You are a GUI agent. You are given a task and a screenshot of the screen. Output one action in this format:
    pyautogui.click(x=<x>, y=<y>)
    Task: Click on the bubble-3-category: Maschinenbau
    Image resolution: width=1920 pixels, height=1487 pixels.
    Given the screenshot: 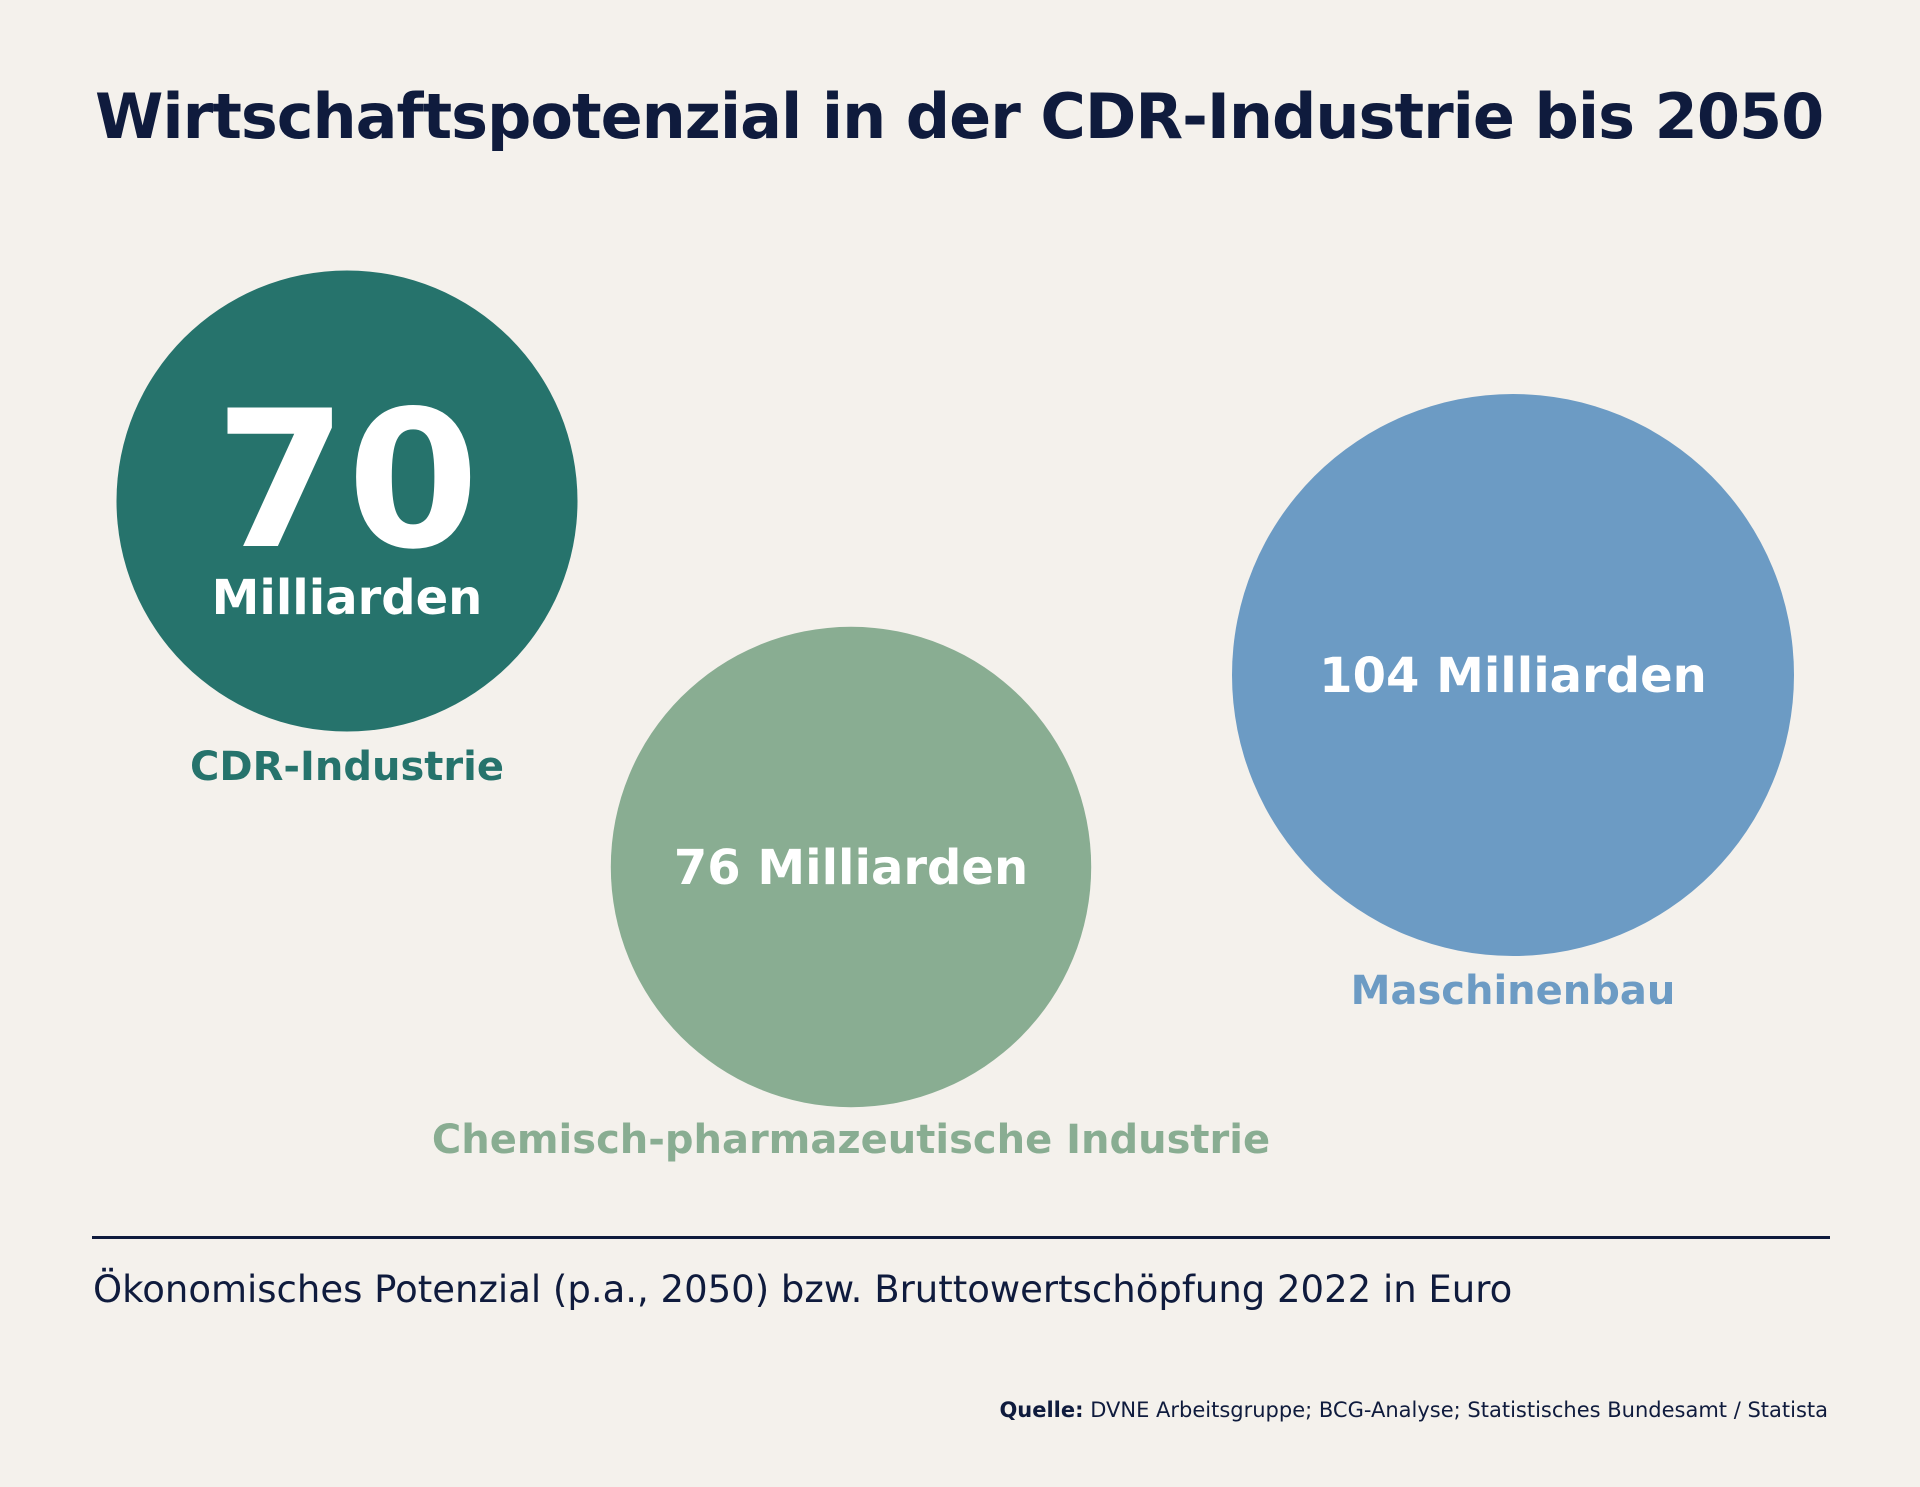 What is the action you would take?
    pyautogui.click(x=1513, y=991)
    